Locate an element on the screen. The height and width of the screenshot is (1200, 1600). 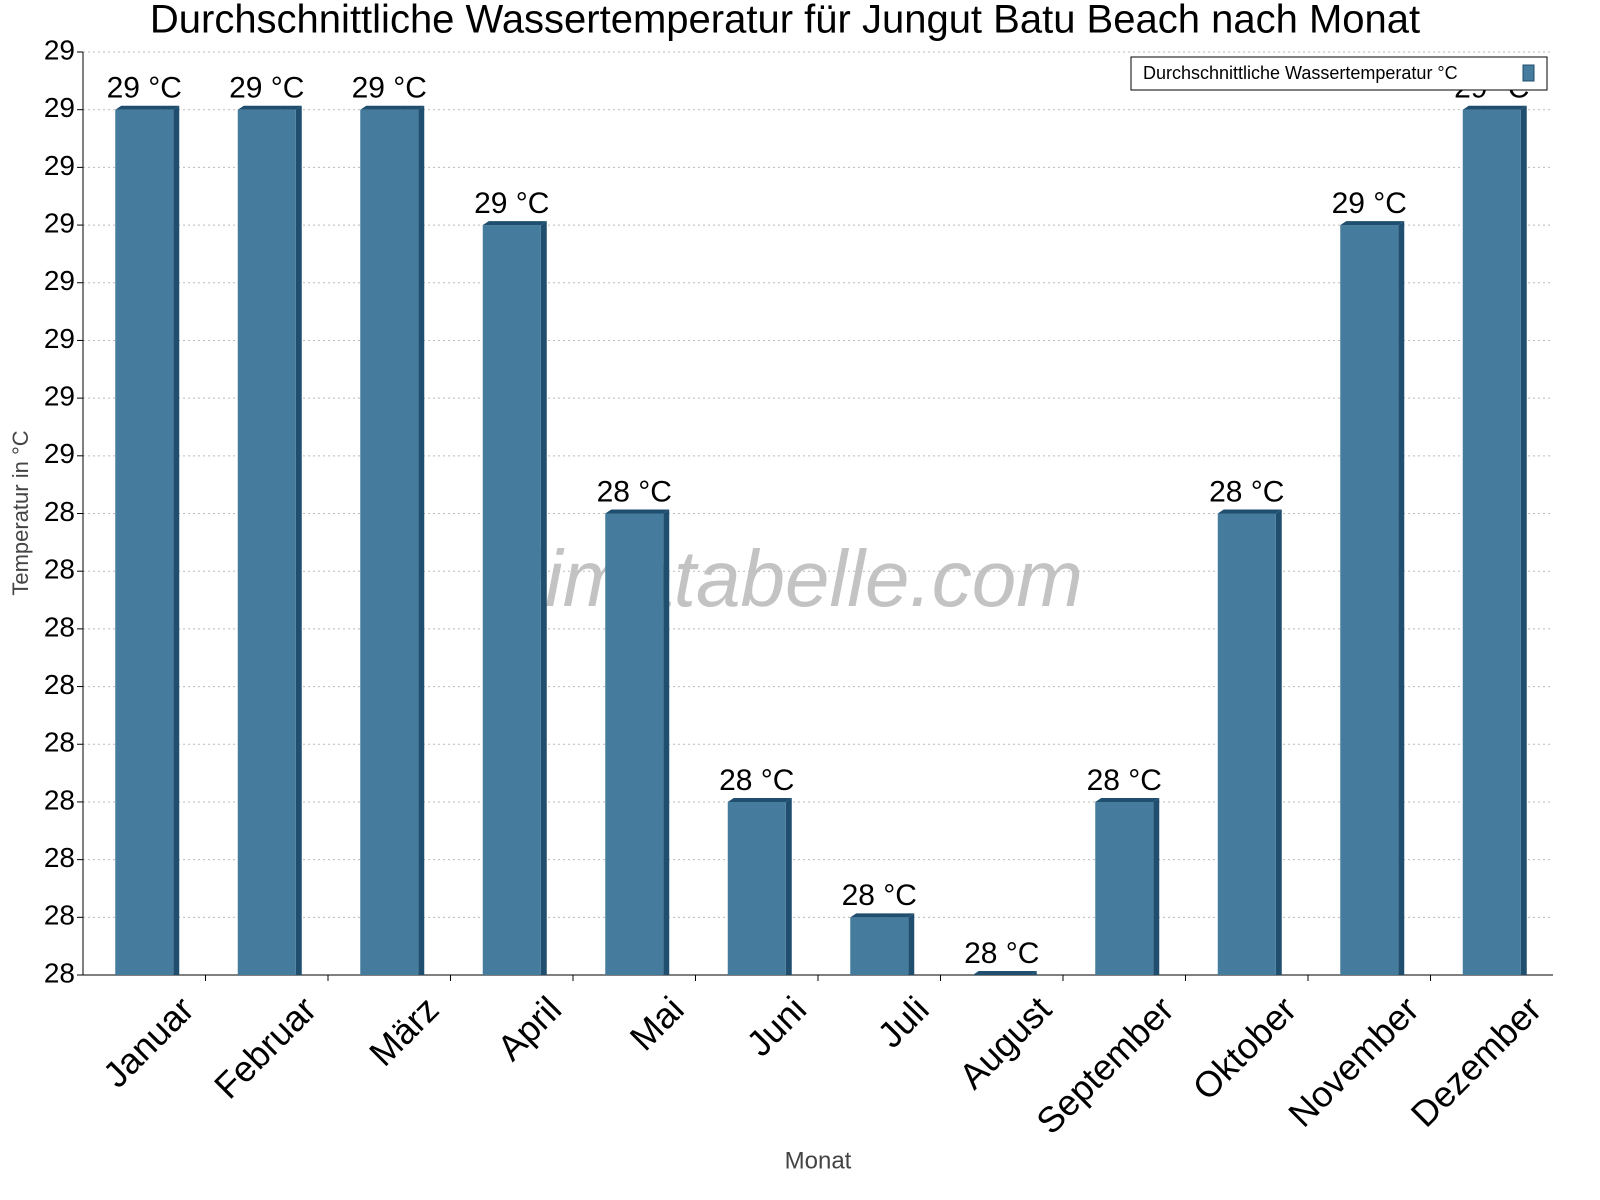
legend-swatch is located at coordinates (1528, 73).